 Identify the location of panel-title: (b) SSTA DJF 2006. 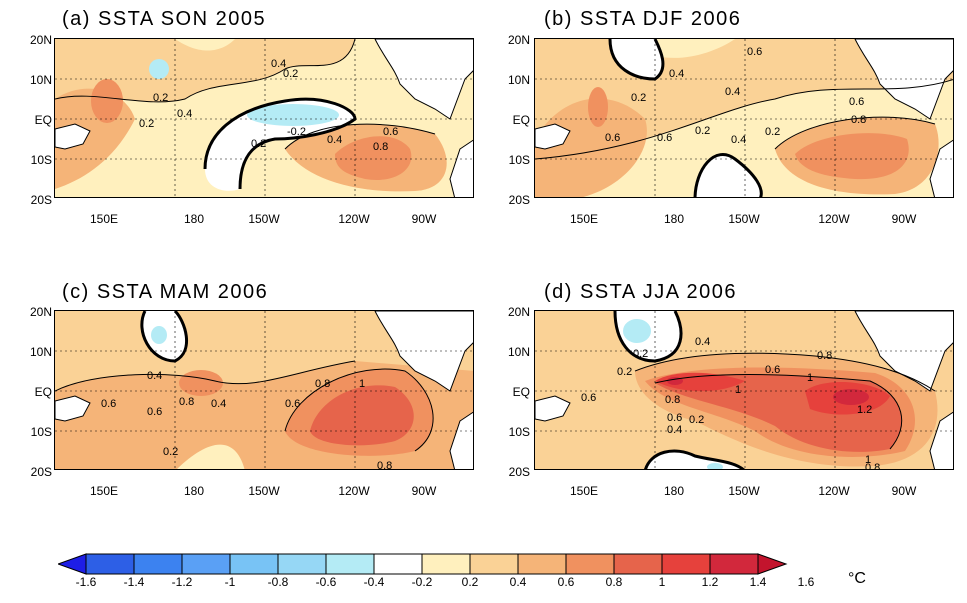
(643, 19).